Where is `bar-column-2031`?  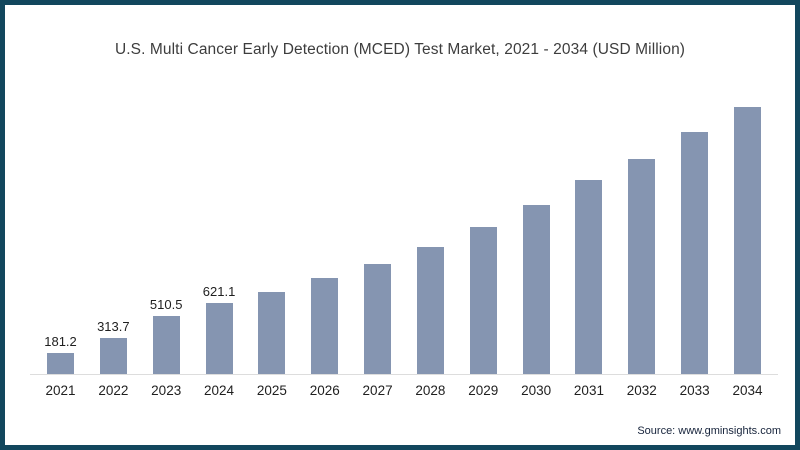 bar-column-2031 is located at coordinates (589, 232).